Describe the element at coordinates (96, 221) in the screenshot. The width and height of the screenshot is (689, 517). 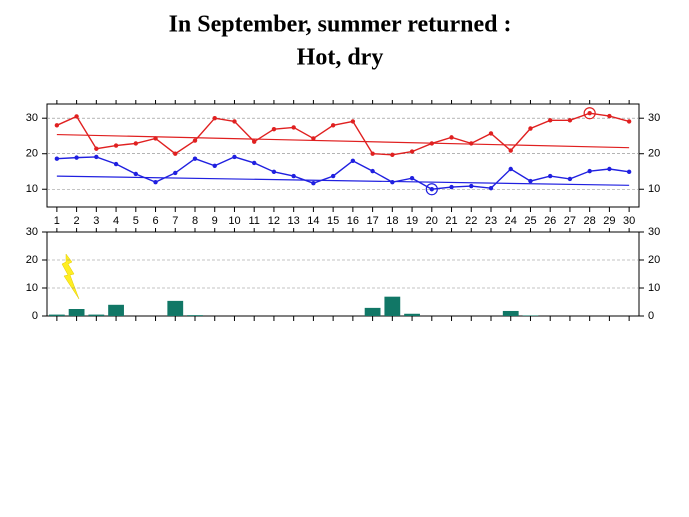
I see `x-tick-label: 3` at that location.